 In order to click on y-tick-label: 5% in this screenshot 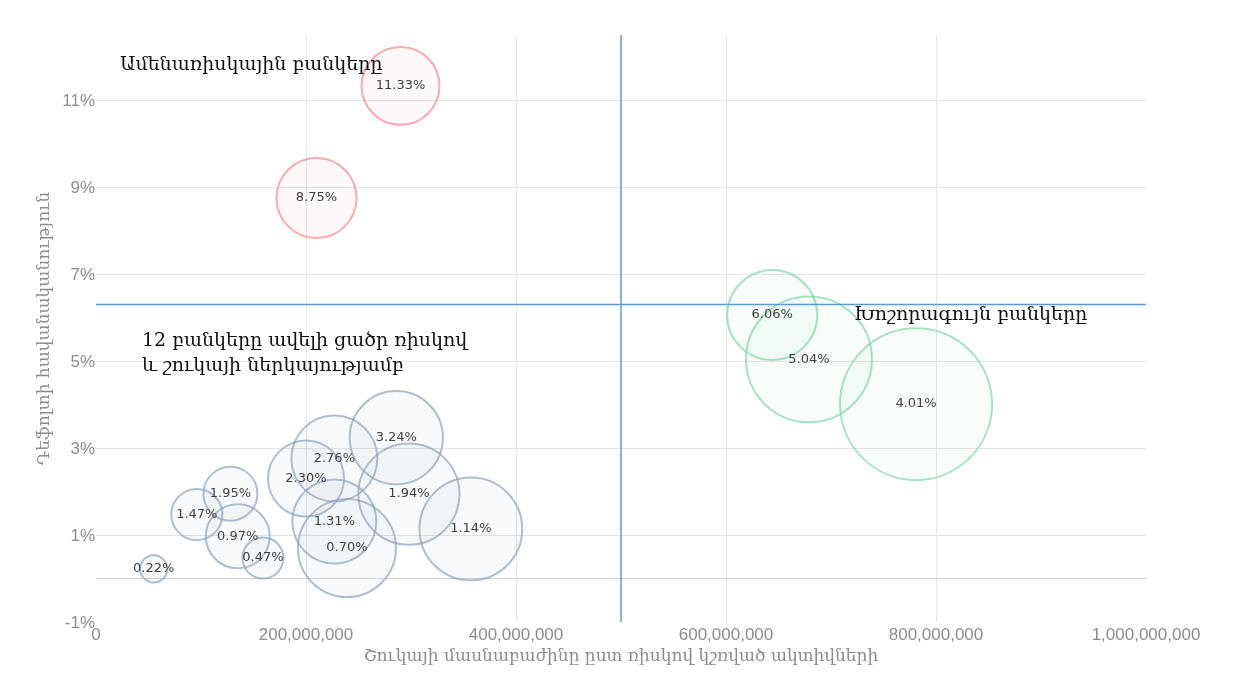, I will do `click(82, 362)`.